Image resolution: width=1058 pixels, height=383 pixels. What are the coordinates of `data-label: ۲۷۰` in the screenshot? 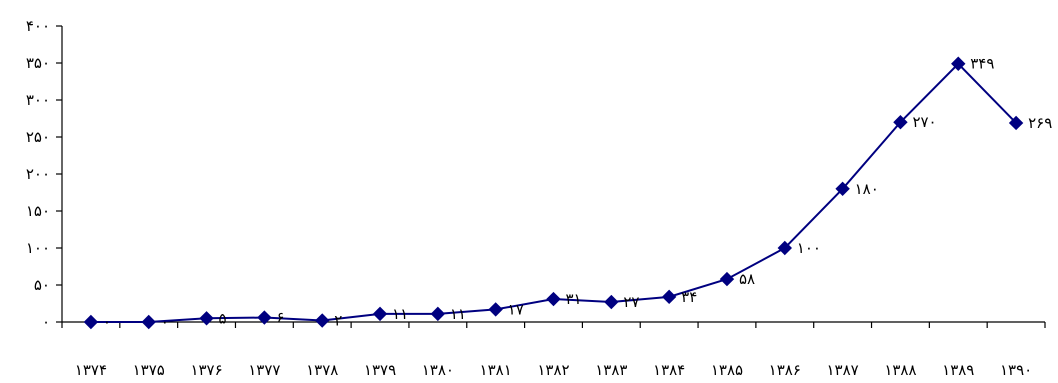 It's located at (924, 122).